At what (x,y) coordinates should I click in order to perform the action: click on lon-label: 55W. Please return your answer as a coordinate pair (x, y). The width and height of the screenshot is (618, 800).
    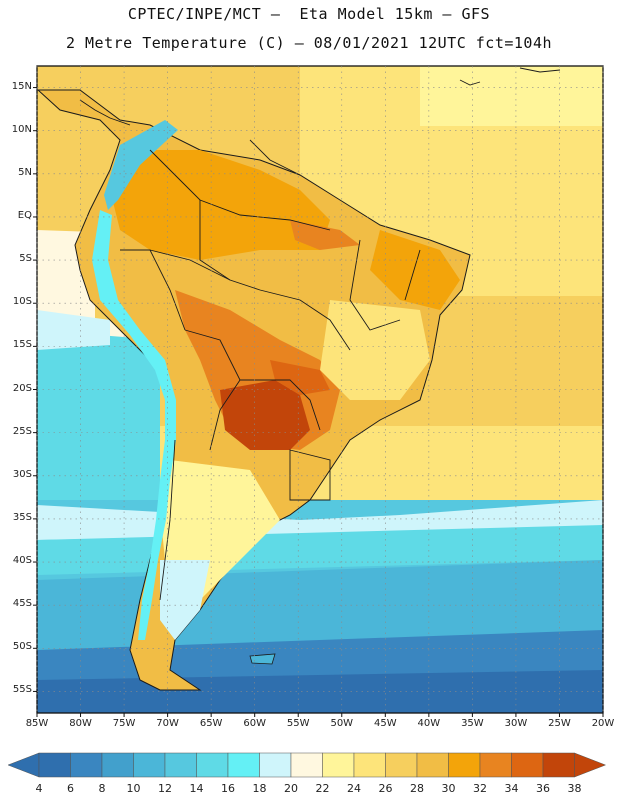
    Looking at the image, I should click on (298, 723).